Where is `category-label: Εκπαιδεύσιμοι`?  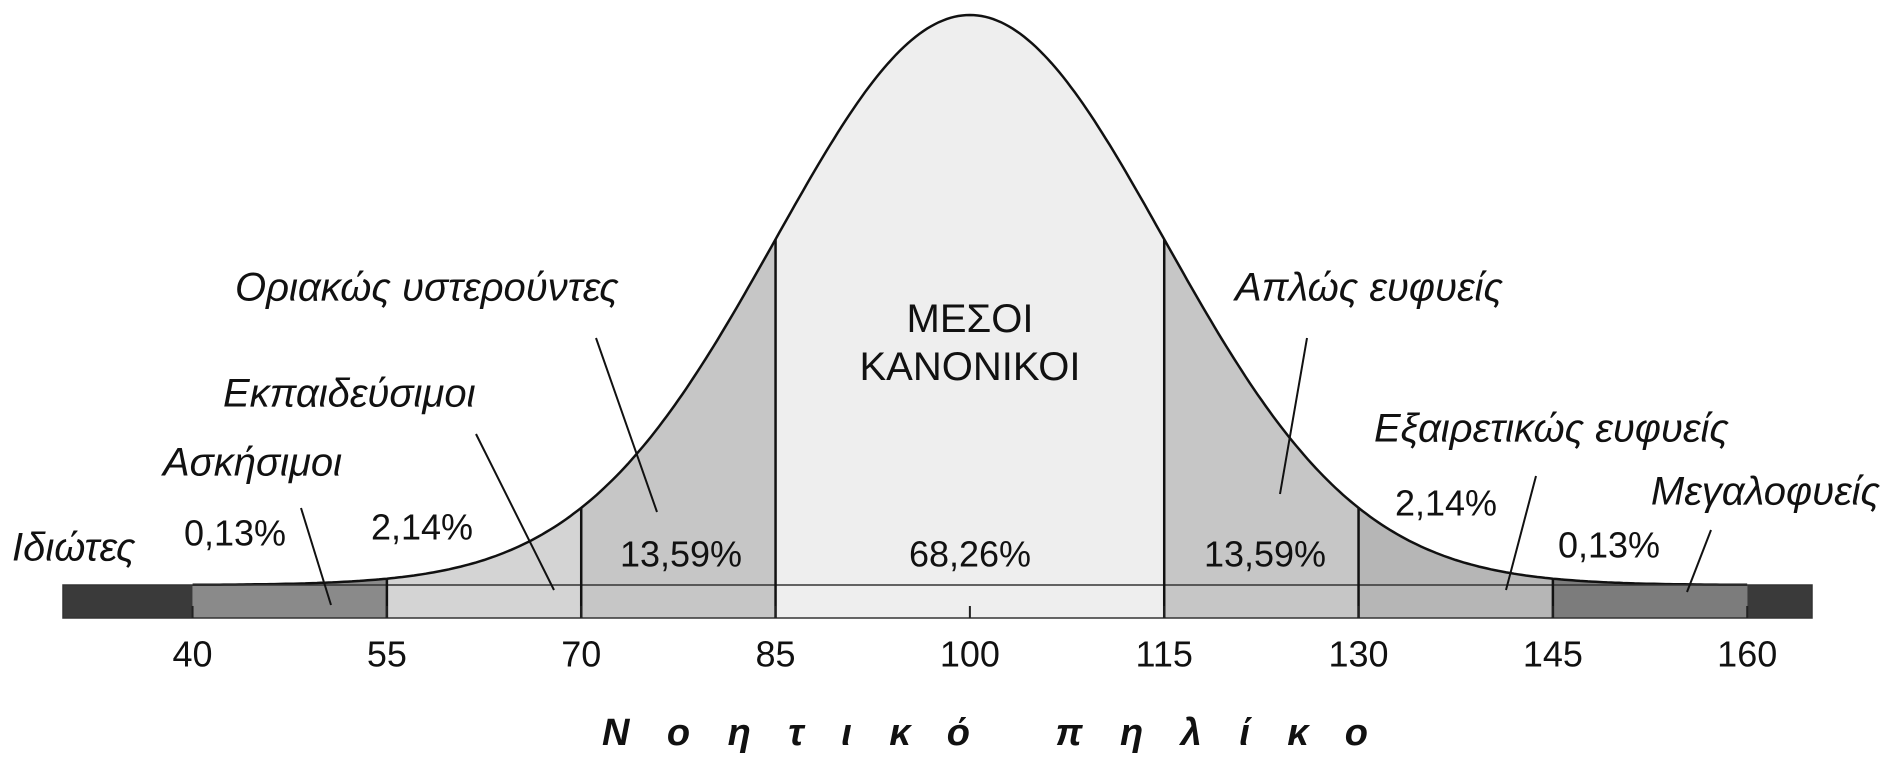 category-label: Εκπαιδεύσιμοι is located at coordinates (349, 394).